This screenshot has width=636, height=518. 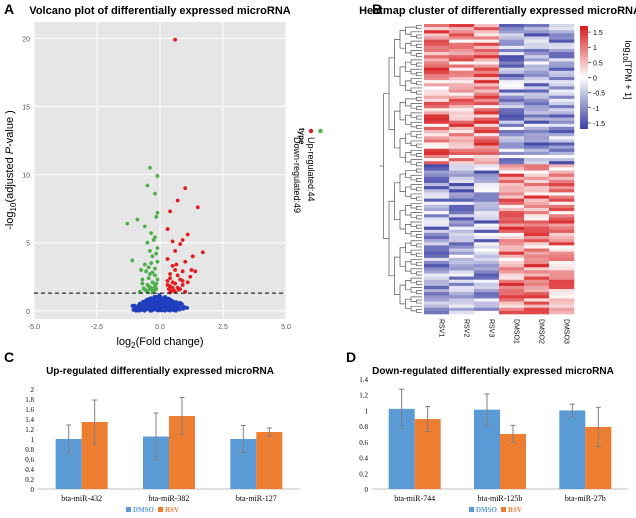 What do you see at coordinates (307, 170) in the screenshot?
I see `volcano-legend: type Up-regulated:44 Down-regulated:49` at bounding box center [307, 170].